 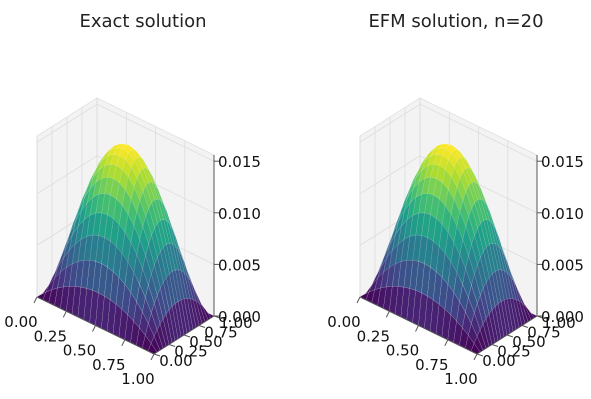 What do you see at coordinates (142, 21) in the screenshot?
I see `plot-title: Exact solution` at bounding box center [142, 21].